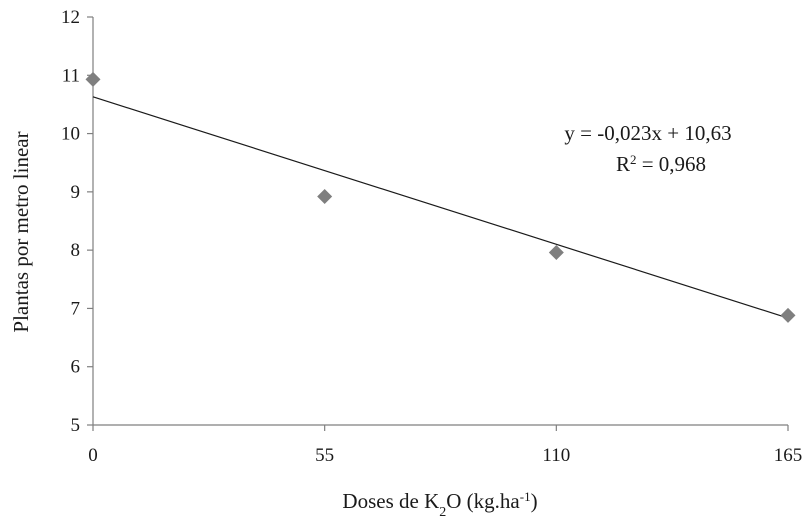 This screenshot has height=519, width=808. What do you see at coordinates (71, 75) in the screenshot?
I see `y-tick-label: 11` at bounding box center [71, 75].